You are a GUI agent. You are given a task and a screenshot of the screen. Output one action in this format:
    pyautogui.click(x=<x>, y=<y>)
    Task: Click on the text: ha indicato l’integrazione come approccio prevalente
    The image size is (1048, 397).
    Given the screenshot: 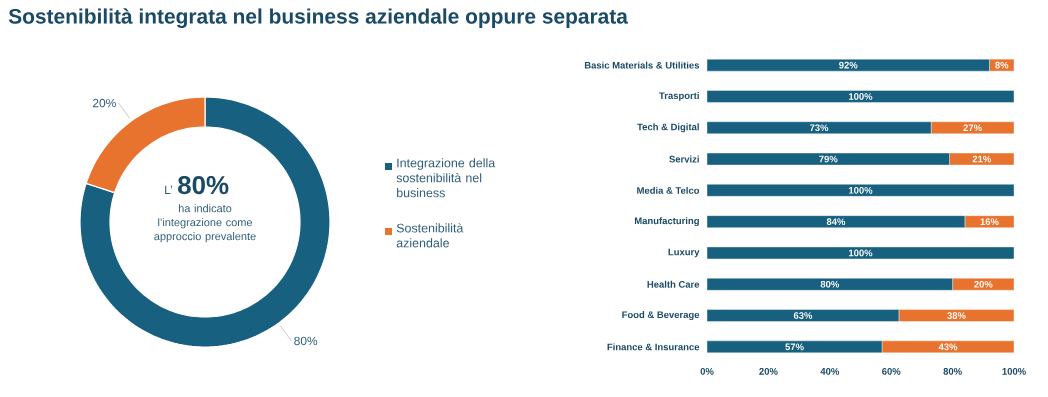 What is the action you would take?
    pyautogui.click(x=205, y=223)
    